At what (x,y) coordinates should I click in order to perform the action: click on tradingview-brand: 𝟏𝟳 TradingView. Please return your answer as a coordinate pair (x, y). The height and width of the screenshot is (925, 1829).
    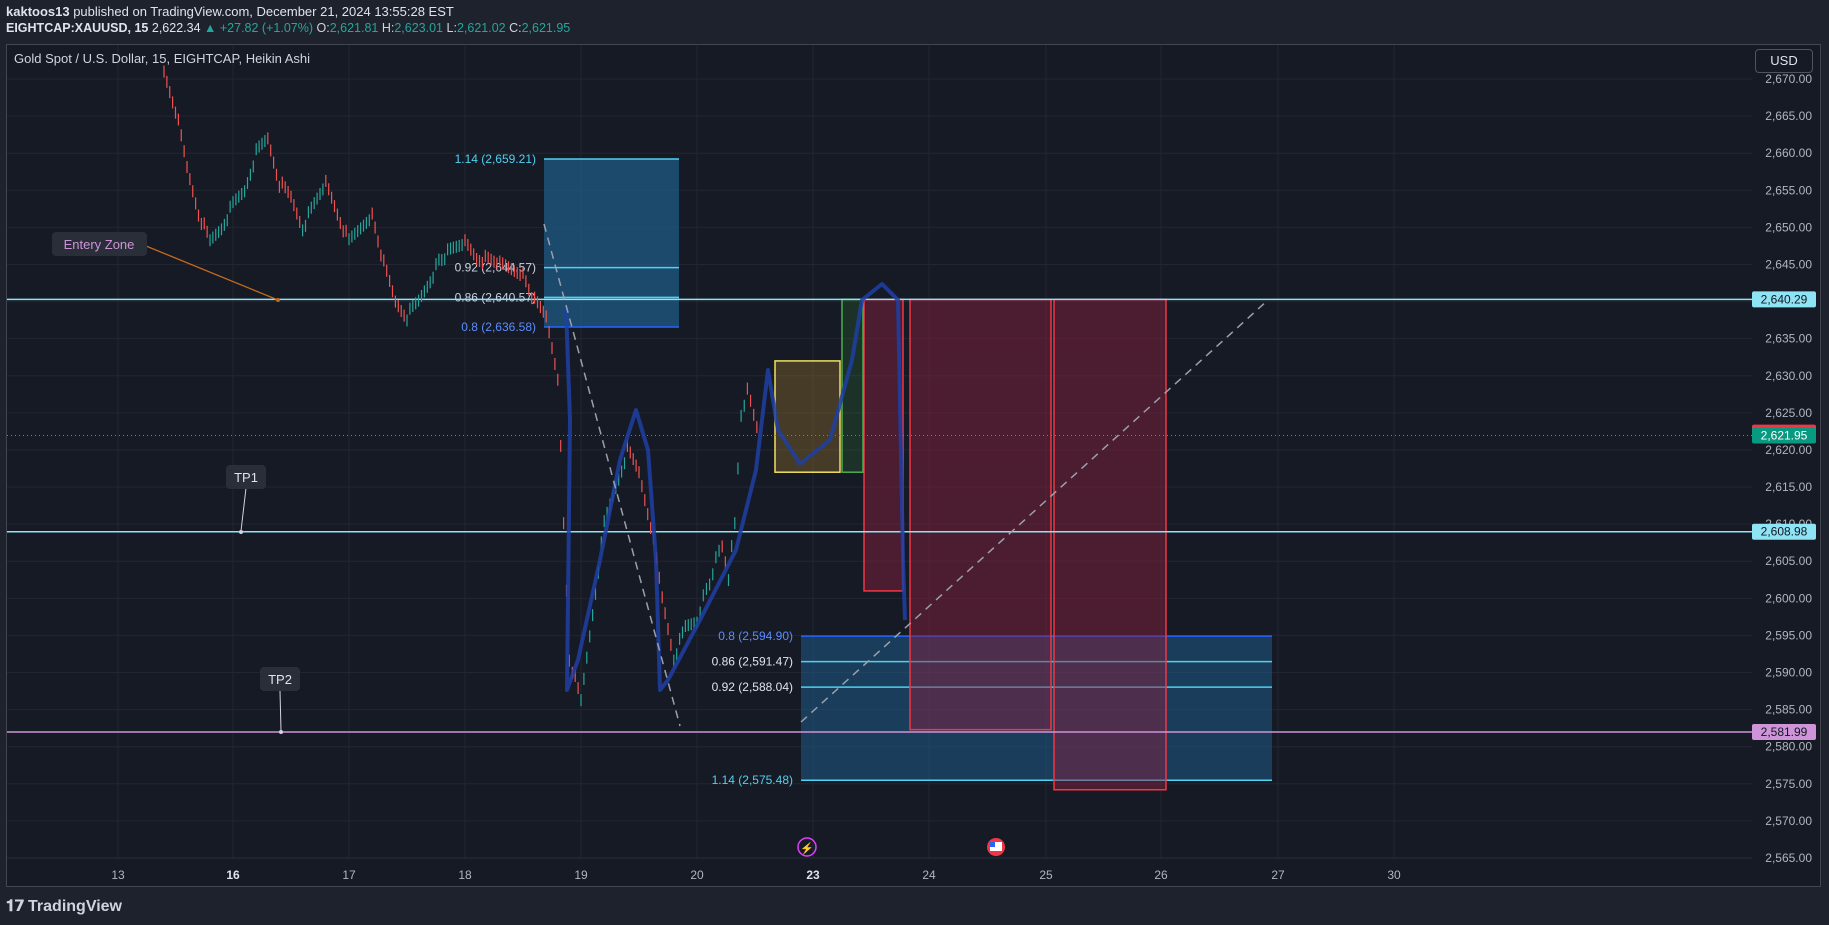
    Looking at the image, I should click on (64, 906).